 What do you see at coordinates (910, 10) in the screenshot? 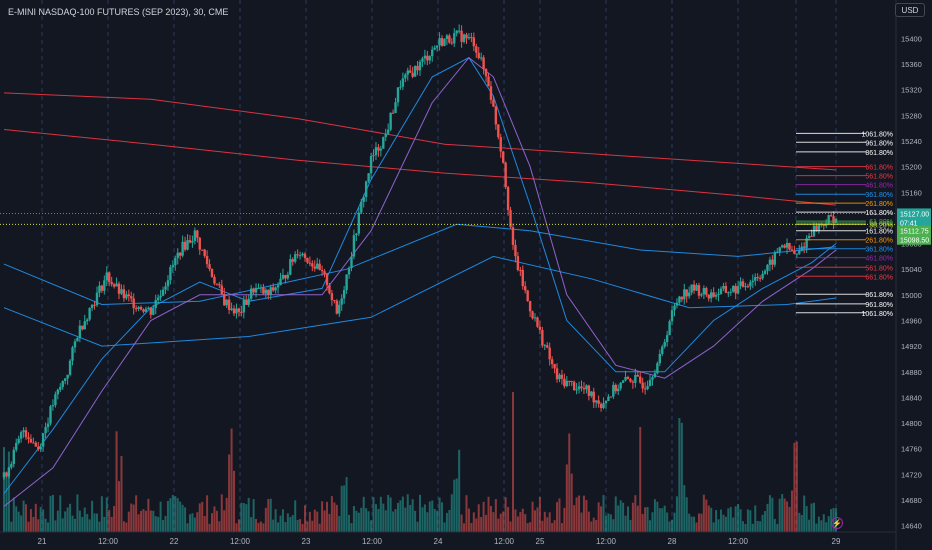
I see `currency-button: USD` at bounding box center [910, 10].